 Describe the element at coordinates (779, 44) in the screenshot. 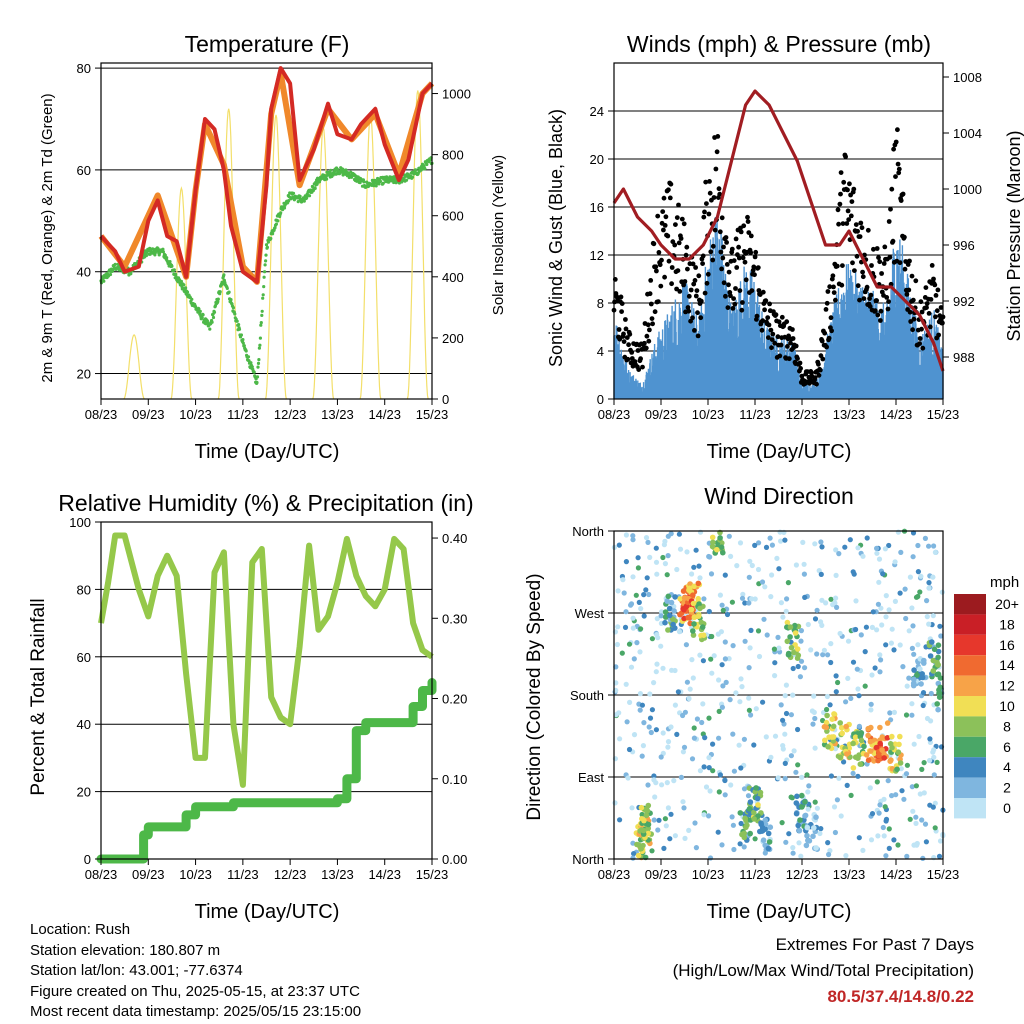

I see `winds-title: Winds (mph) & Pressure (mb)` at that location.